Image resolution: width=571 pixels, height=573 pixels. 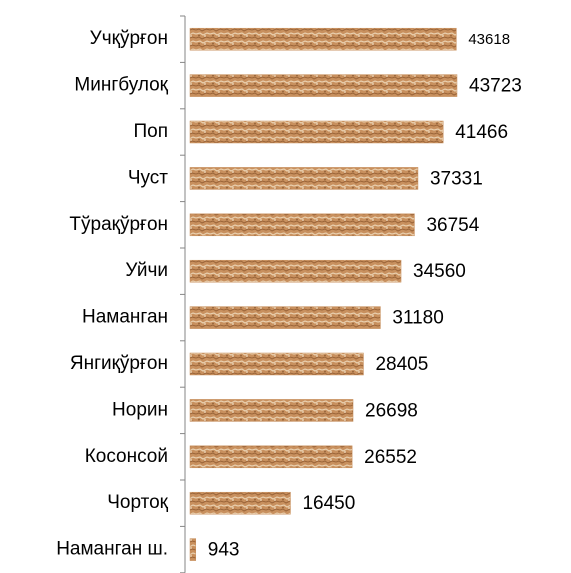 I want to click on value-label: 37331, so click(x=456, y=178).